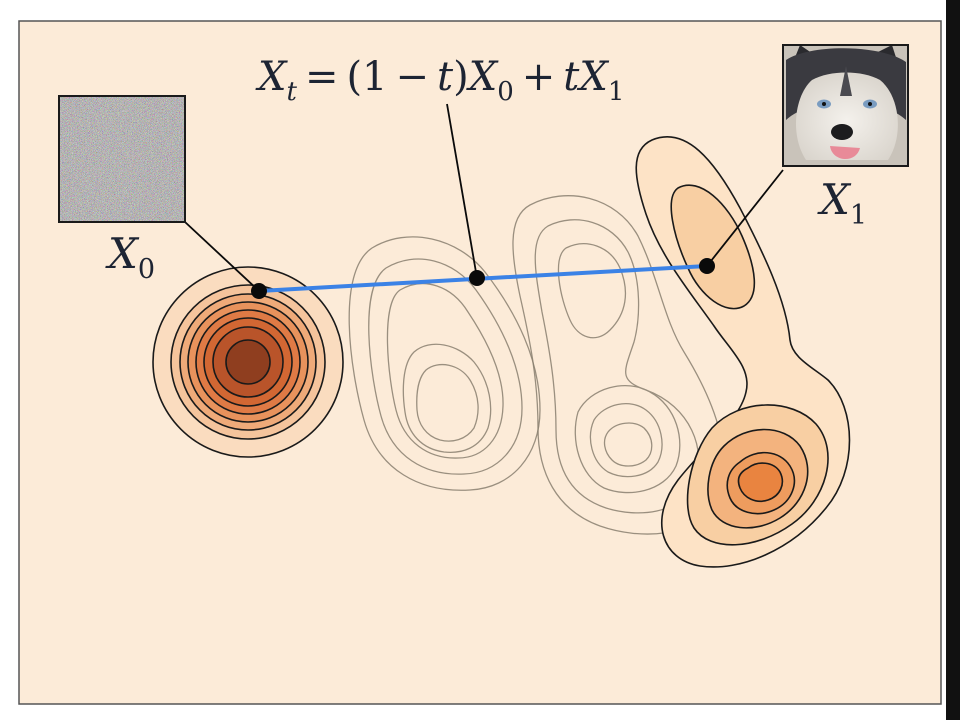  Describe the element at coordinates (461, 77) in the screenshot. I see `eq-close: )` at that location.